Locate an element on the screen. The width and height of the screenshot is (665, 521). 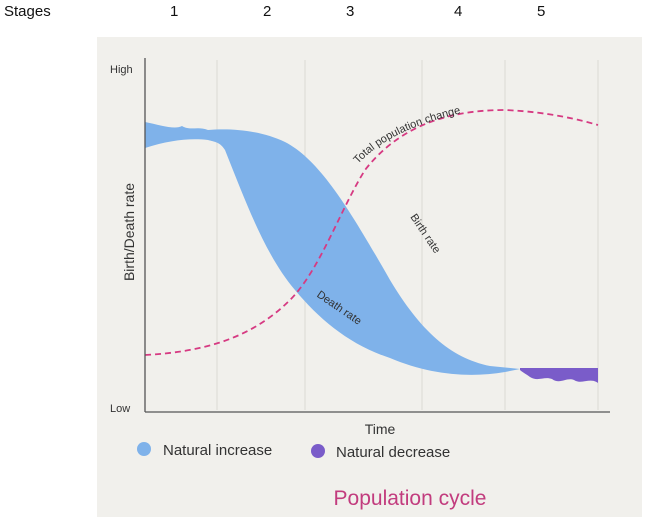
birth-rate-text: Birth rate is located at coordinates (424, 234).